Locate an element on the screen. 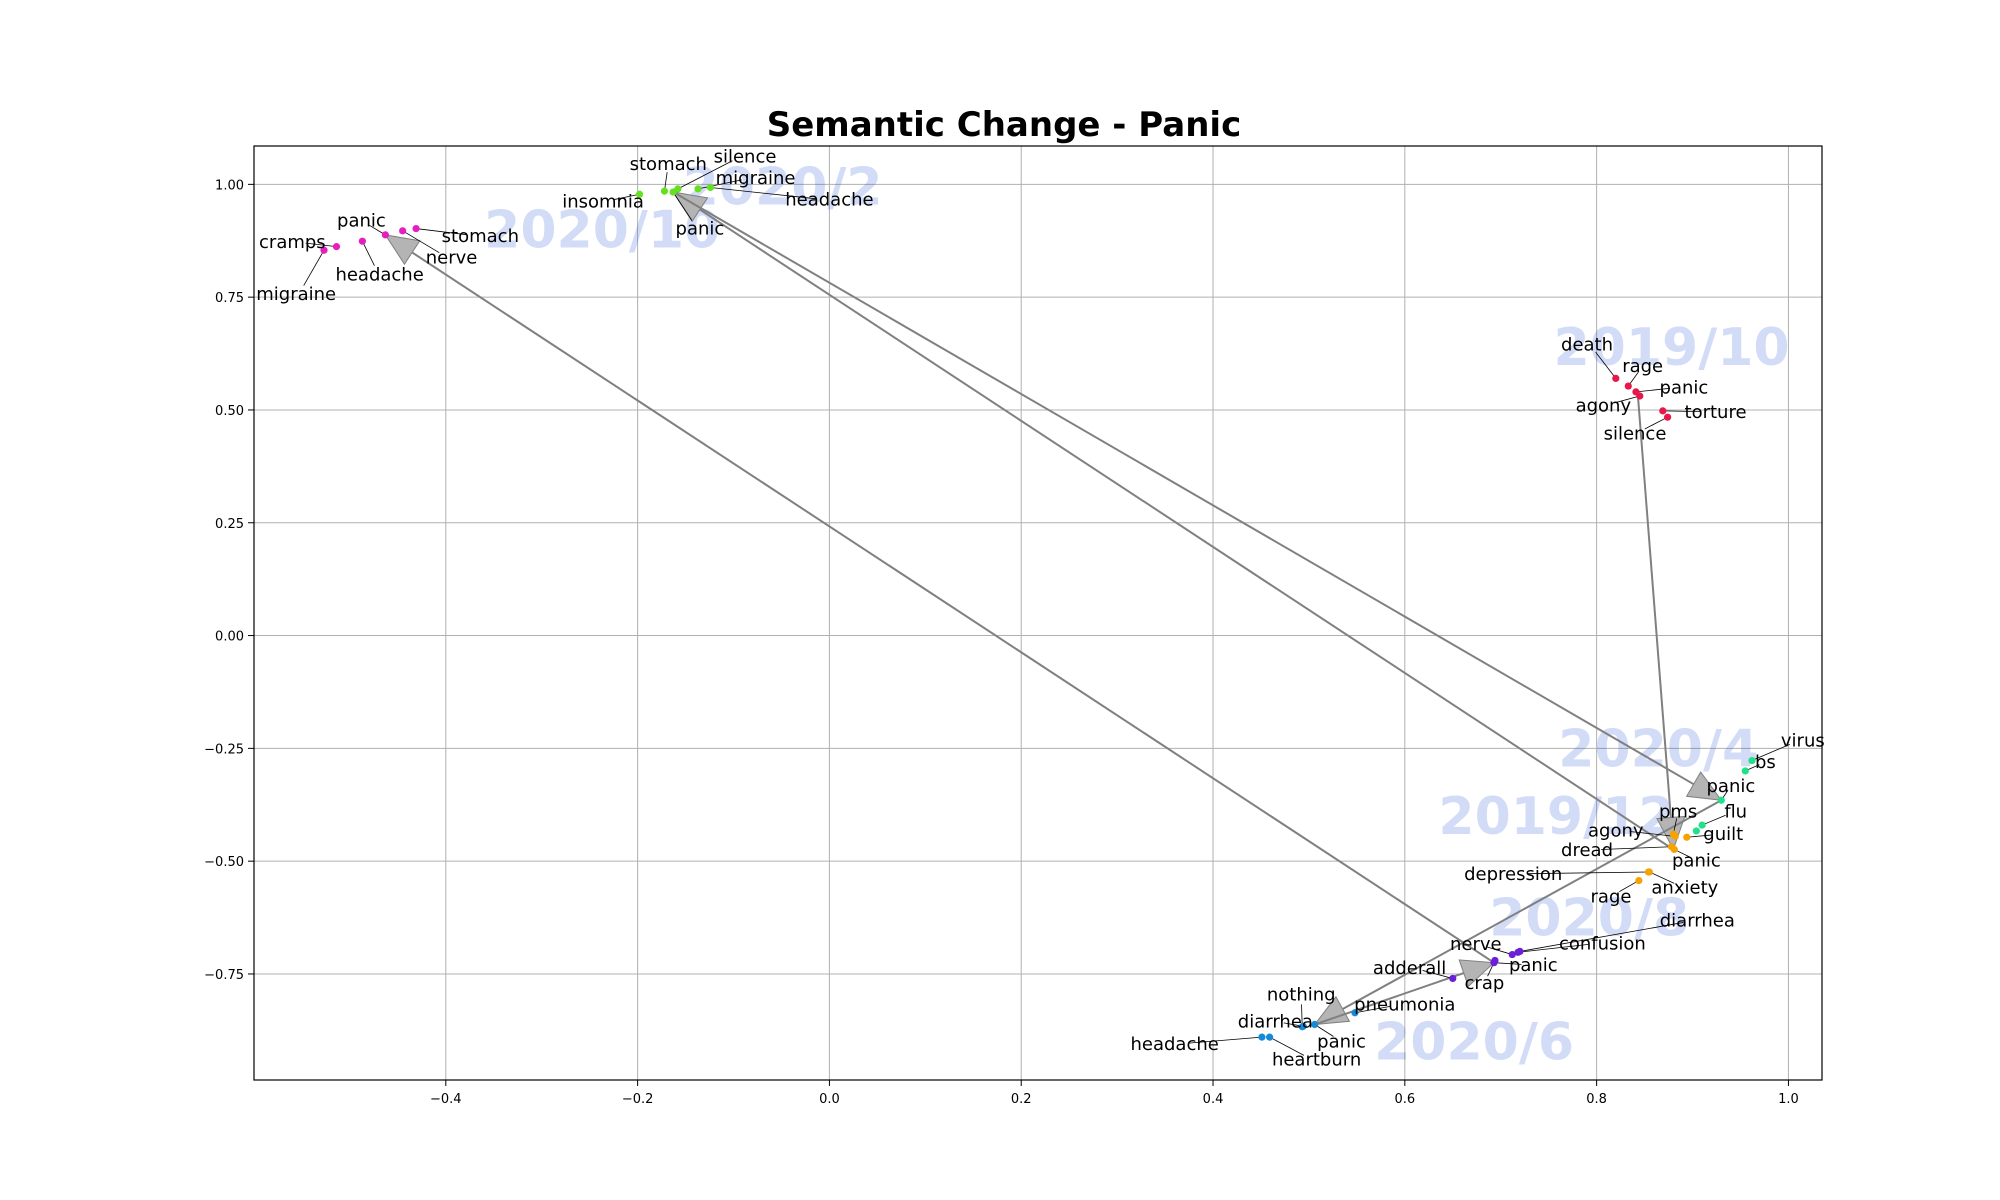 Image resolution: width=2000 pixels, height=1200 pixels. word-label: death is located at coordinates (1587, 345).